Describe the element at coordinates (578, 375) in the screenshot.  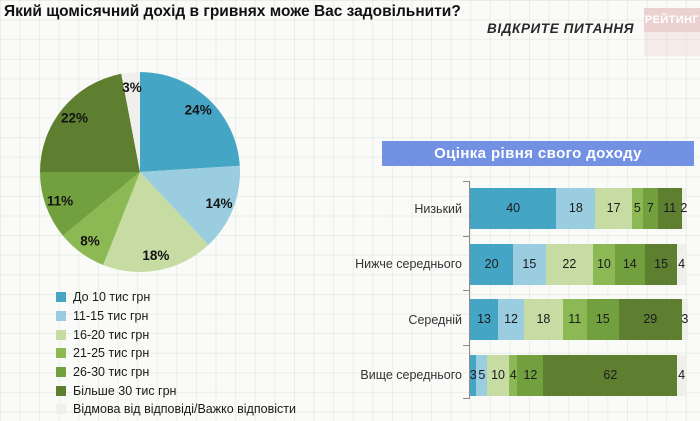
I see `bar-row: 3 5 10 4 12 62 4` at that location.